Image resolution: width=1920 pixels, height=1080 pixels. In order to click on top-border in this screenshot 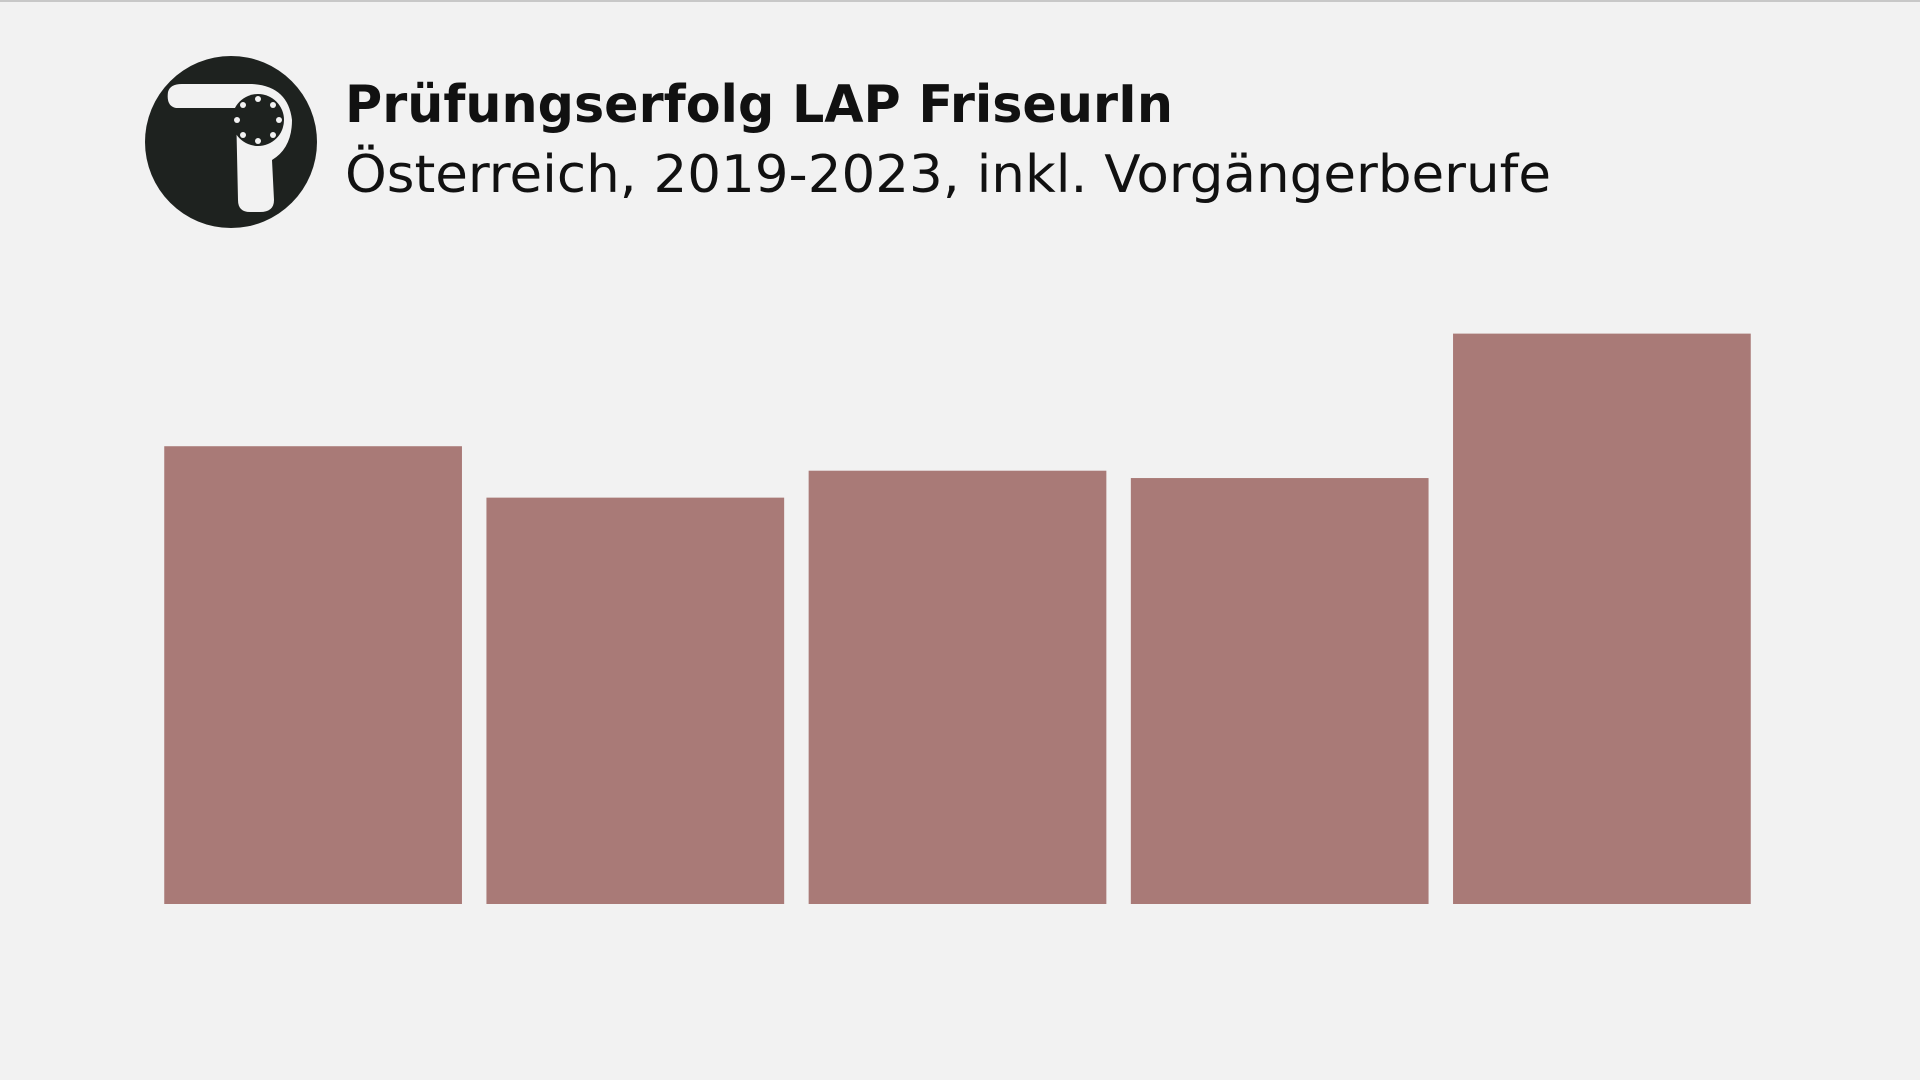, I will do `click(960, 1)`.